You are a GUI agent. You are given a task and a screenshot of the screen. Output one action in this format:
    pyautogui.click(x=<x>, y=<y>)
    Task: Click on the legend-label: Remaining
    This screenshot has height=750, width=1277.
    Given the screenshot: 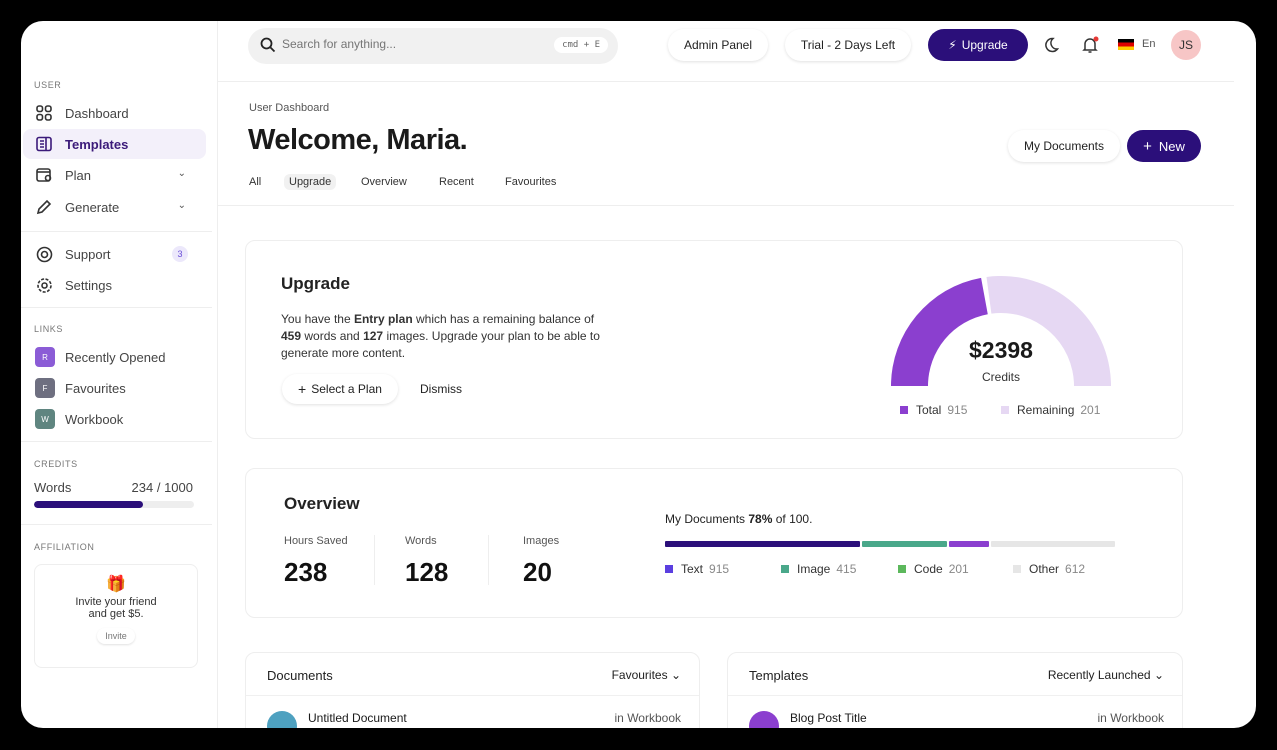 What is the action you would take?
    pyautogui.click(x=1046, y=410)
    